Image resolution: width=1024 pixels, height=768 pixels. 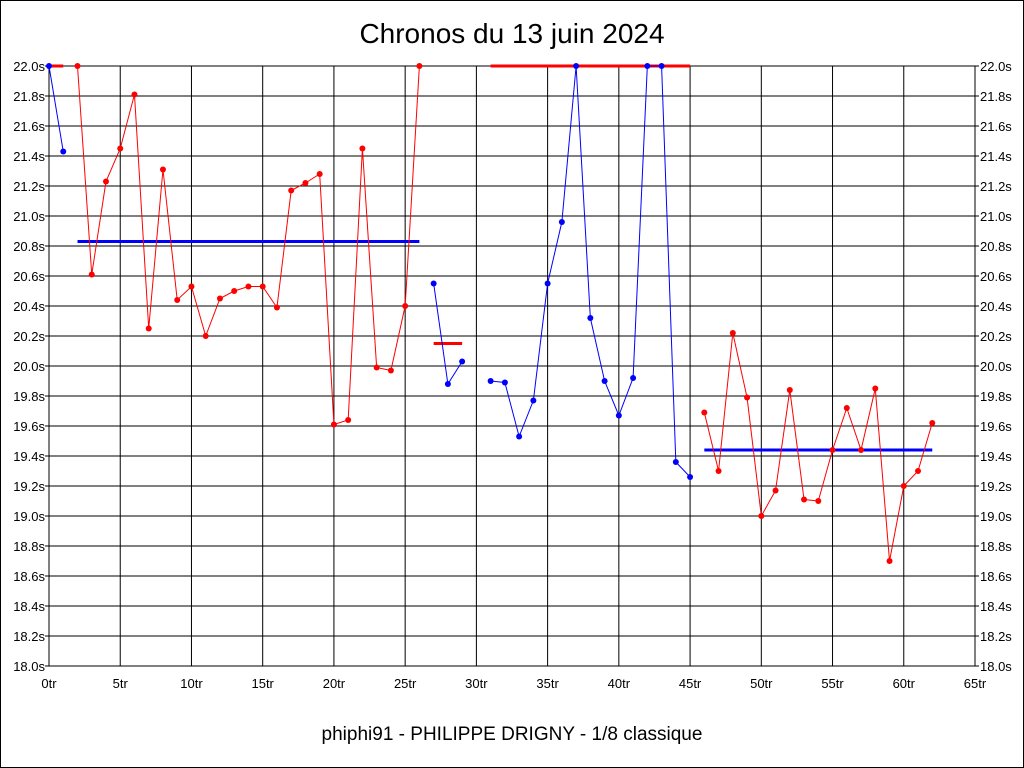 What do you see at coordinates (832, 683) in the screenshot?
I see `x-tick-label: 55tr` at bounding box center [832, 683].